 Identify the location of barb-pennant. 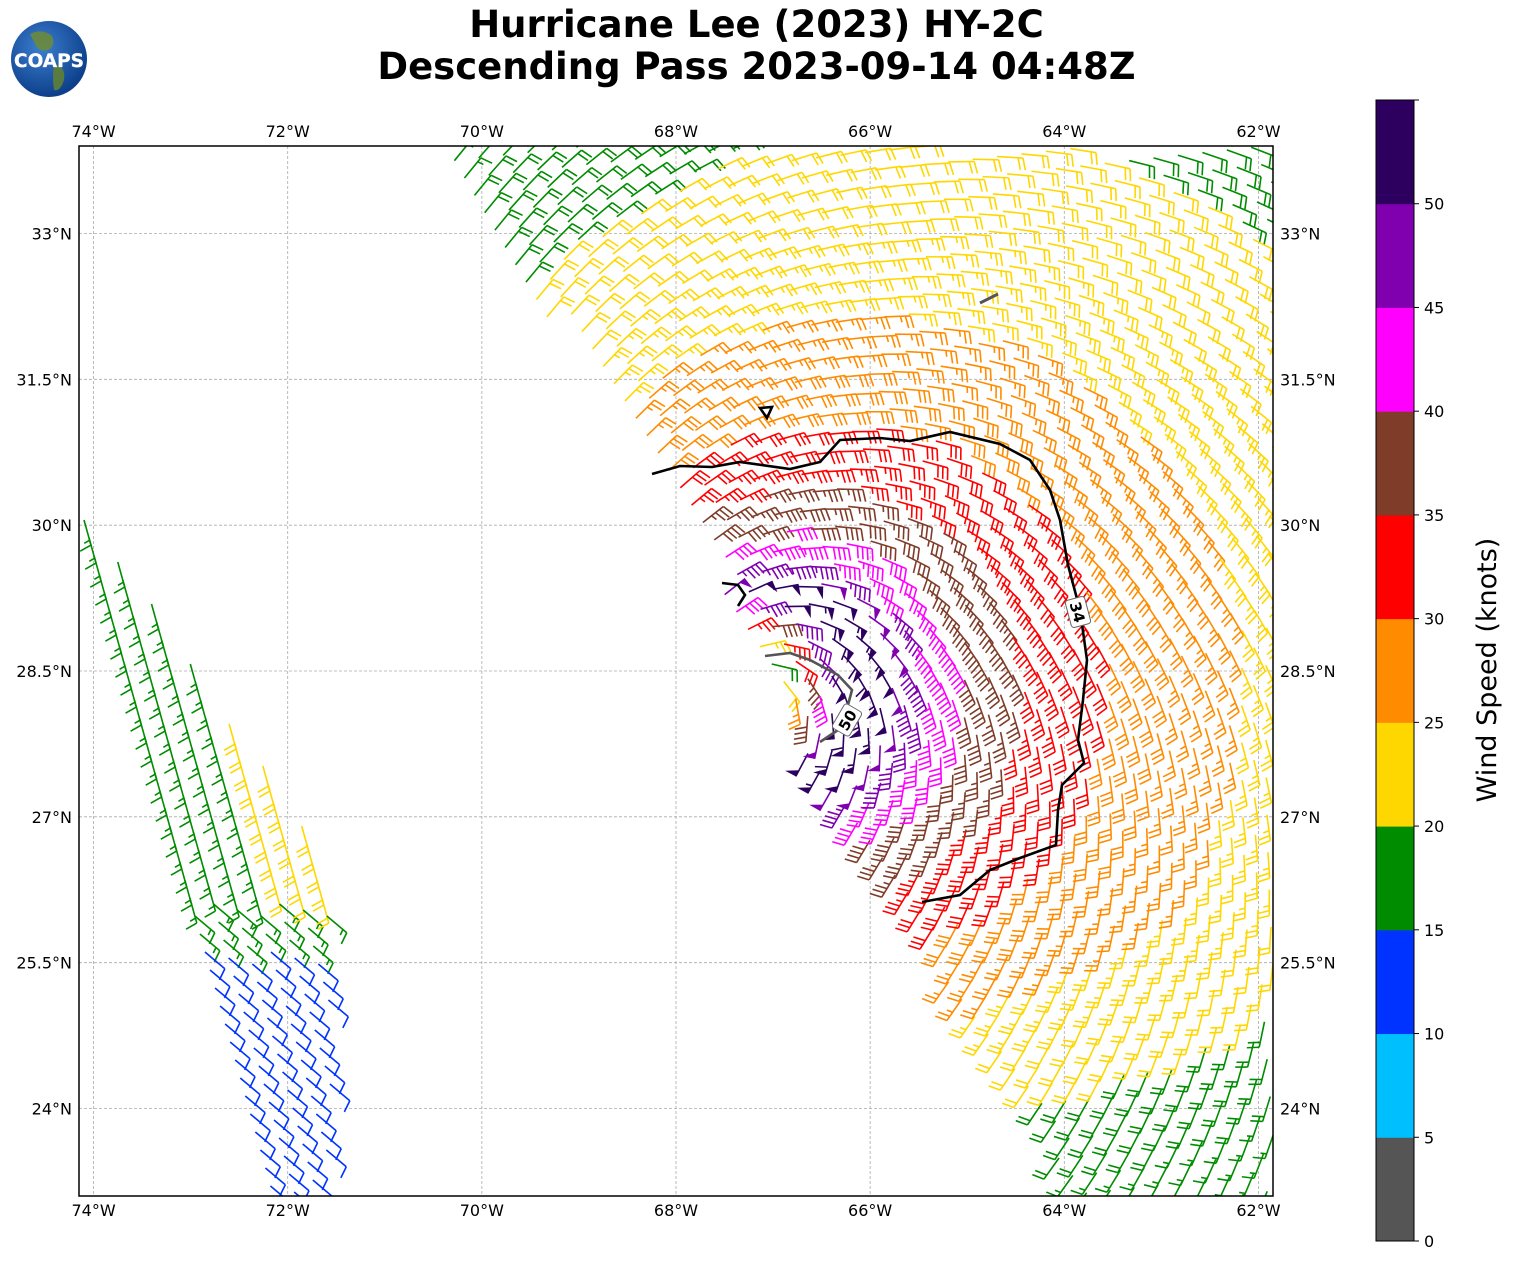
(880, 675).